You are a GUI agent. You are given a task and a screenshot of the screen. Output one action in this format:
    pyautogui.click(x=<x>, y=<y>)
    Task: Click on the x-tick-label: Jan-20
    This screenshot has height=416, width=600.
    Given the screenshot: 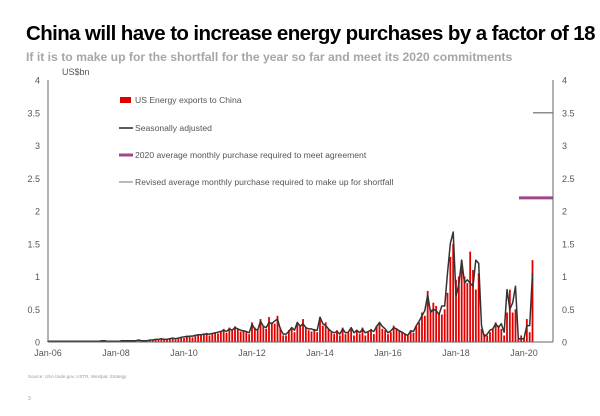 What is the action you would take?
    pyautogui.click(x=524, y=353)
    